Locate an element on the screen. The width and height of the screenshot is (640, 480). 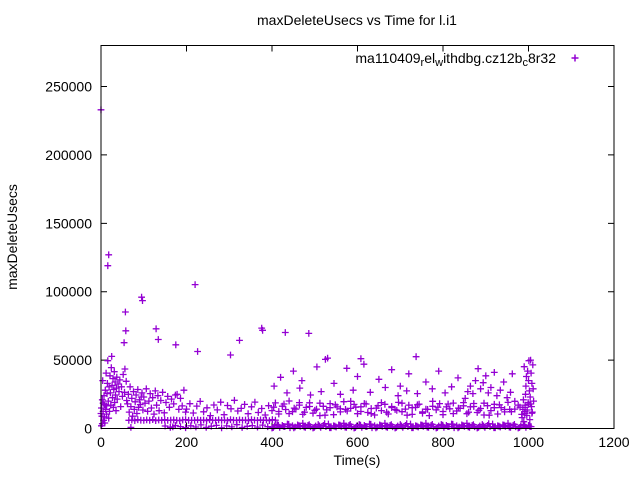
x-tick-label: 200 is located at coordinates (187, 442).